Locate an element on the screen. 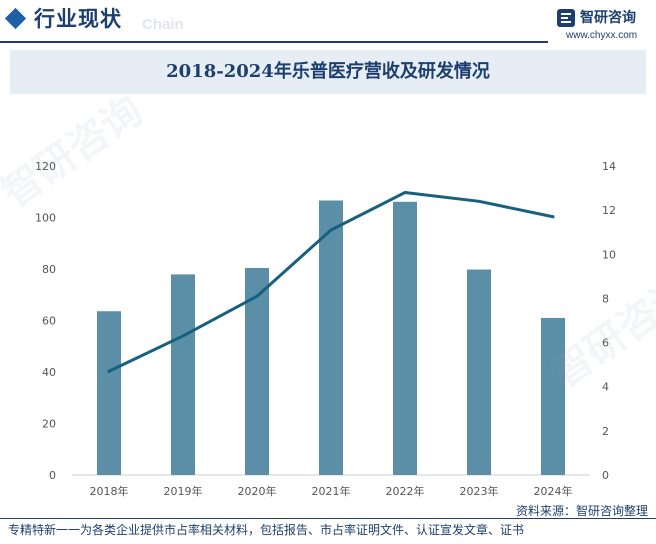  brand-logo-icon is located at coordinates (566, 18).